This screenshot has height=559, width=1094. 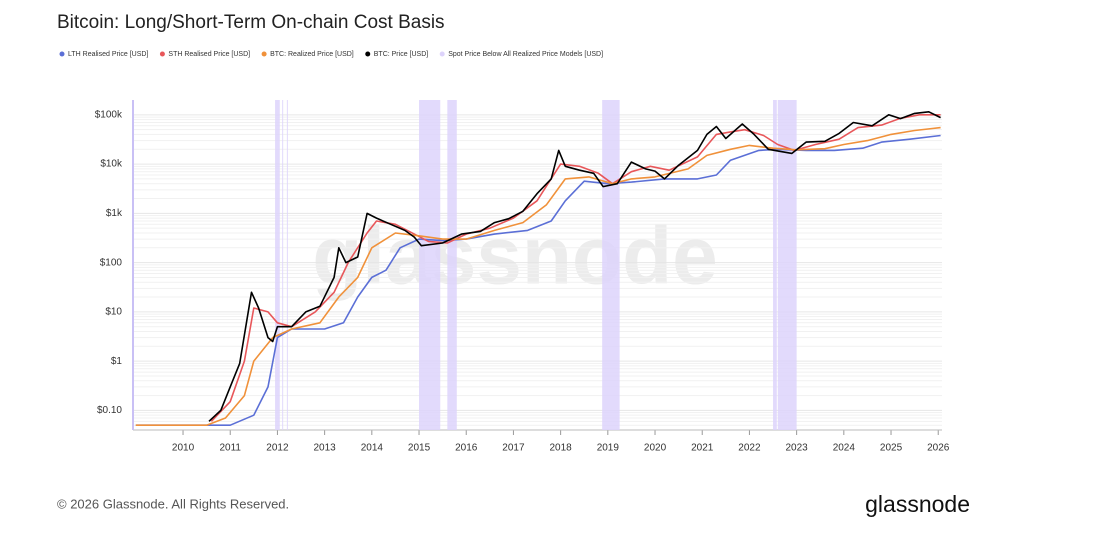 What do you see at coordinates (372, 448) in the screenshot?
I see `x-tick-label: 2014` at bounding box center [372, 448].